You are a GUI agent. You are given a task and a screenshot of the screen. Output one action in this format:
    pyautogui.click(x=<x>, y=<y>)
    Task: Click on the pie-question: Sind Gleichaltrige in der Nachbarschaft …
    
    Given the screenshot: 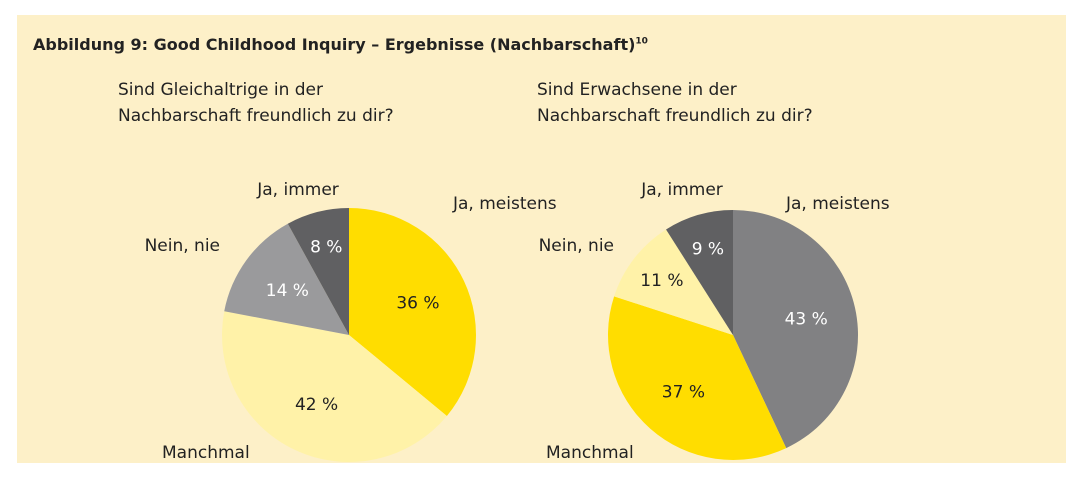 What is the action you would take?
    pyautogui.click(x=256, y=103)
    